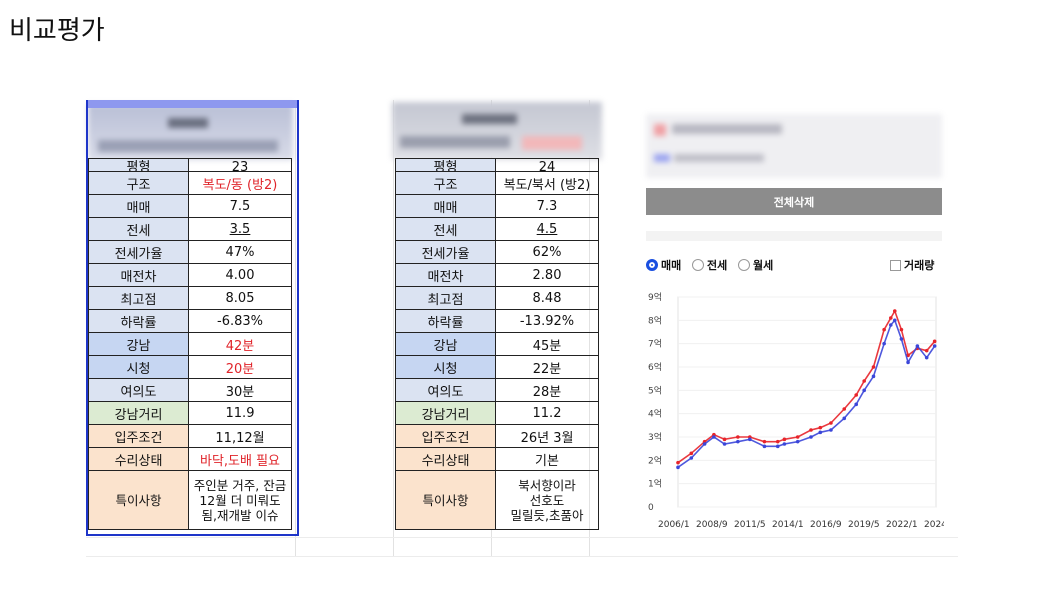  What do you see at coordinates (240, 183) in the screenshot?
I see `row-value: 복도/동 (방2)` at bounding box center [240, 183].